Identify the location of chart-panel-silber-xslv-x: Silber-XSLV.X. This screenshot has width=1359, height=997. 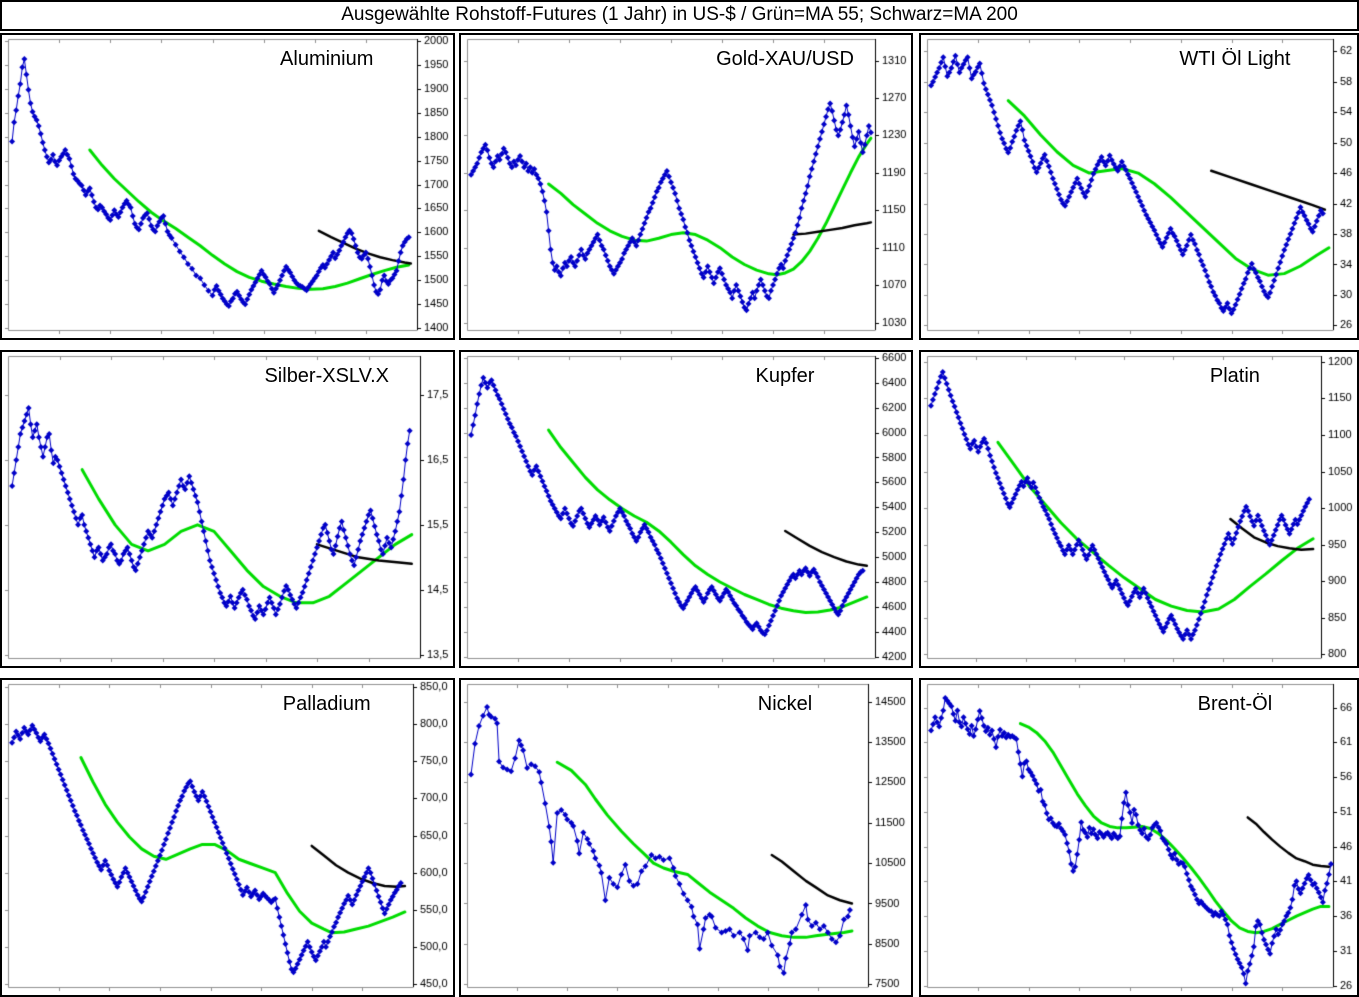
(227, 509).